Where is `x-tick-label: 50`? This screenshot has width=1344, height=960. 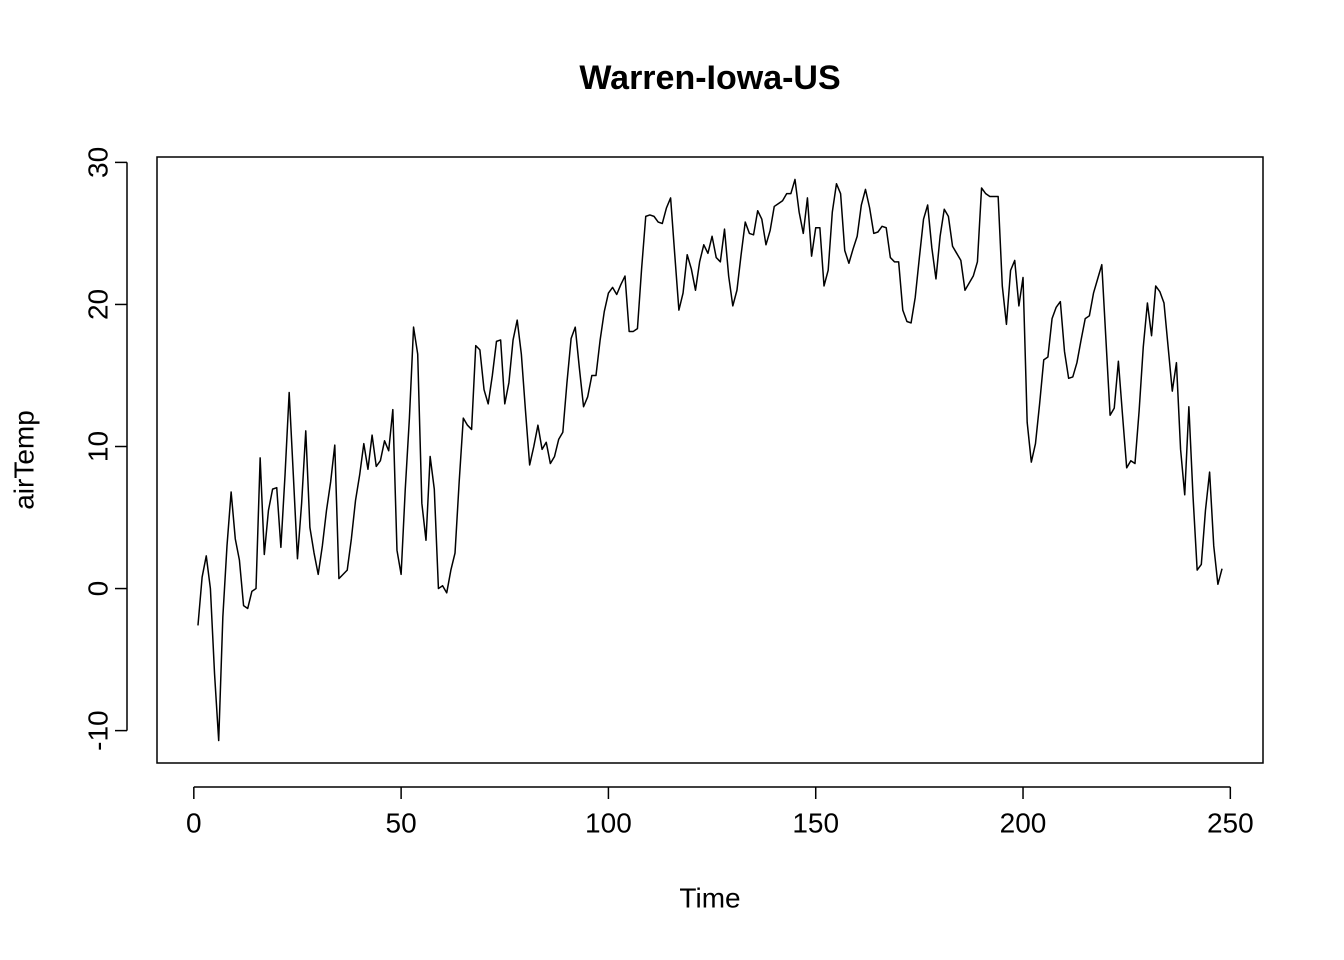 x-tick-label: 50 is located at coordinates (401, 822).